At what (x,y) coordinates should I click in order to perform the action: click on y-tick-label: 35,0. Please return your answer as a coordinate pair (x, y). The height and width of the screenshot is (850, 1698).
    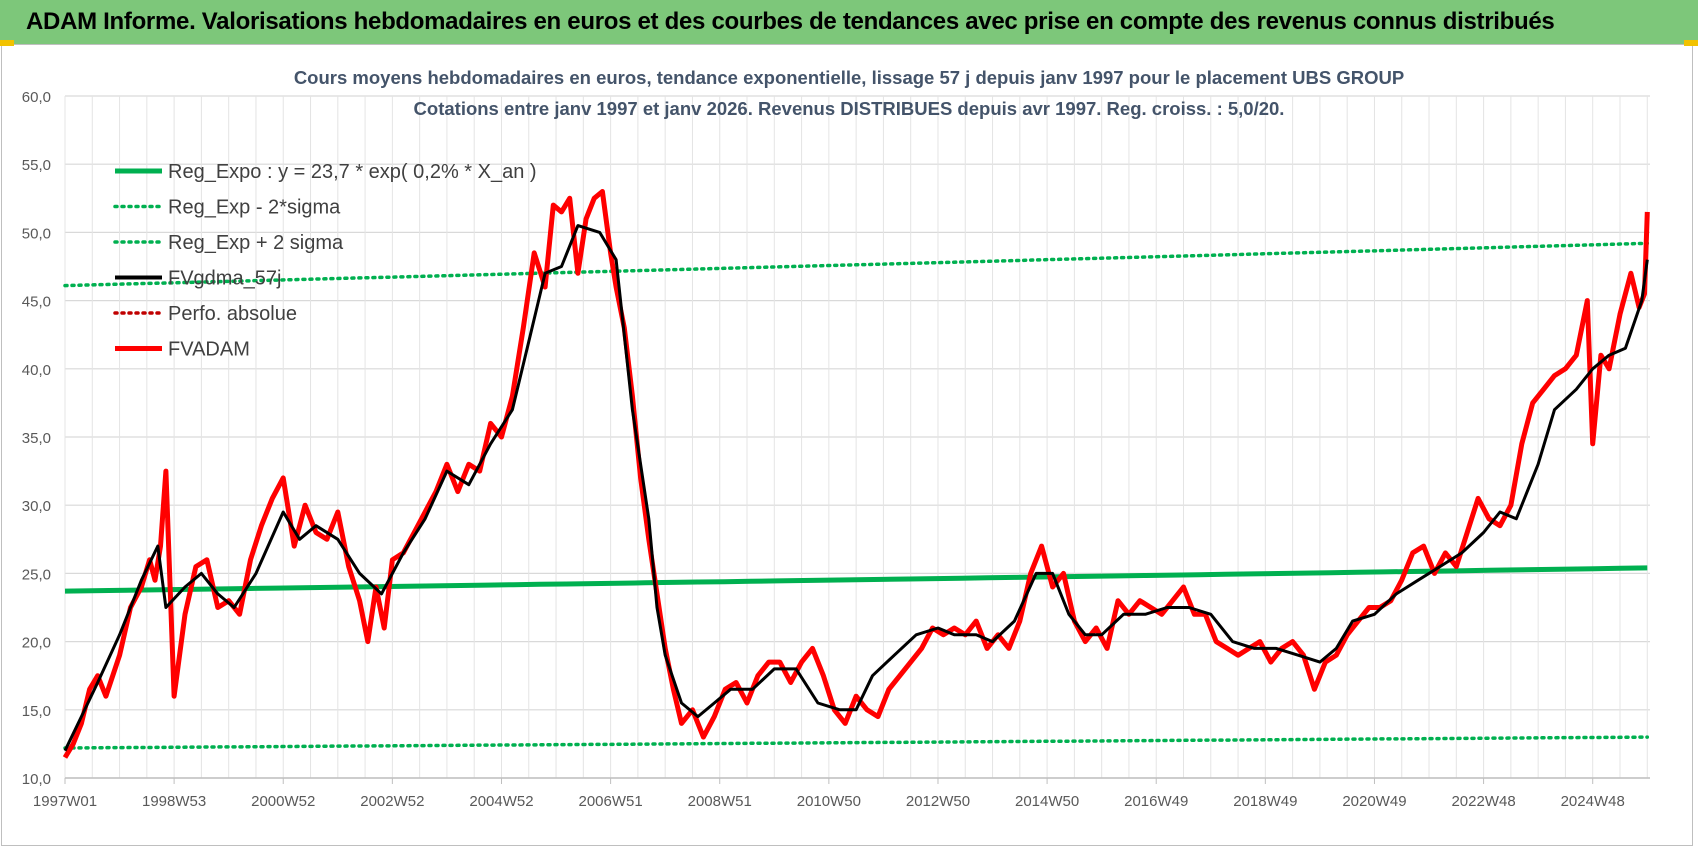
    Looking at the image, I should click on (36, 438).